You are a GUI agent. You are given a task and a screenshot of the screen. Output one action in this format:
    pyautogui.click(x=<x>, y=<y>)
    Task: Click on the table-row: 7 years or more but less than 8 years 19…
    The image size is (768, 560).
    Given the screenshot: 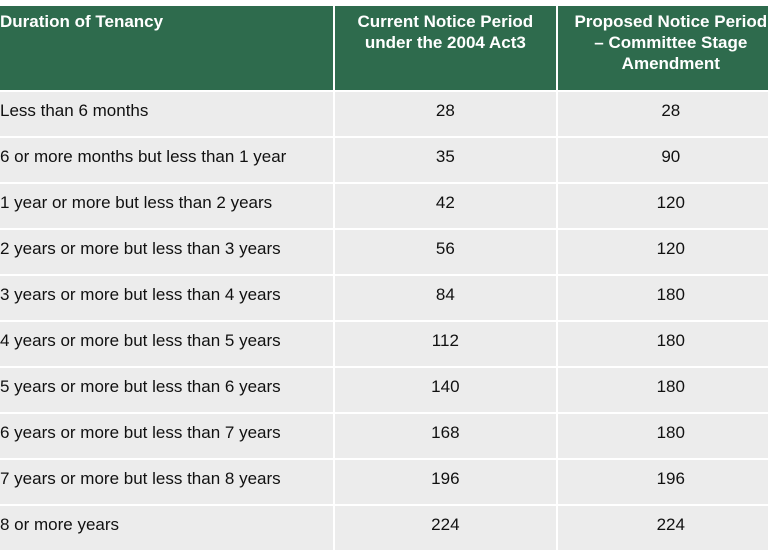 What is the action you would take?
    pyautogui.click(x=384, y=482)
    